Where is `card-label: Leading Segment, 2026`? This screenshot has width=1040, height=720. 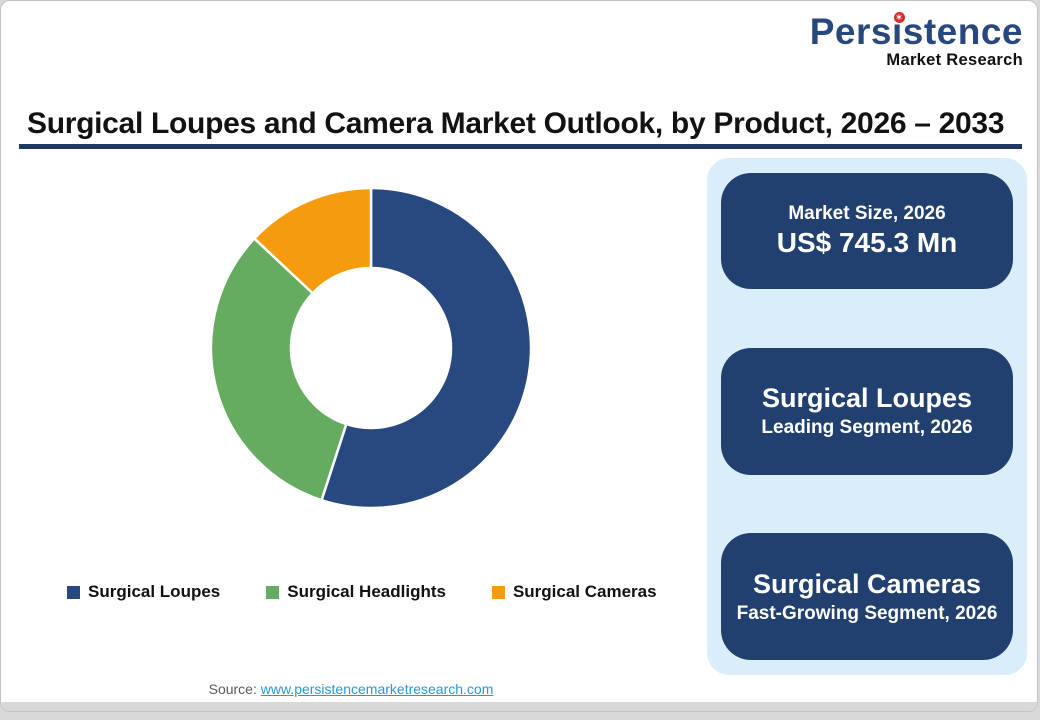
card-label: Leading Segment, 2026 is located at coordinates (867, 427).